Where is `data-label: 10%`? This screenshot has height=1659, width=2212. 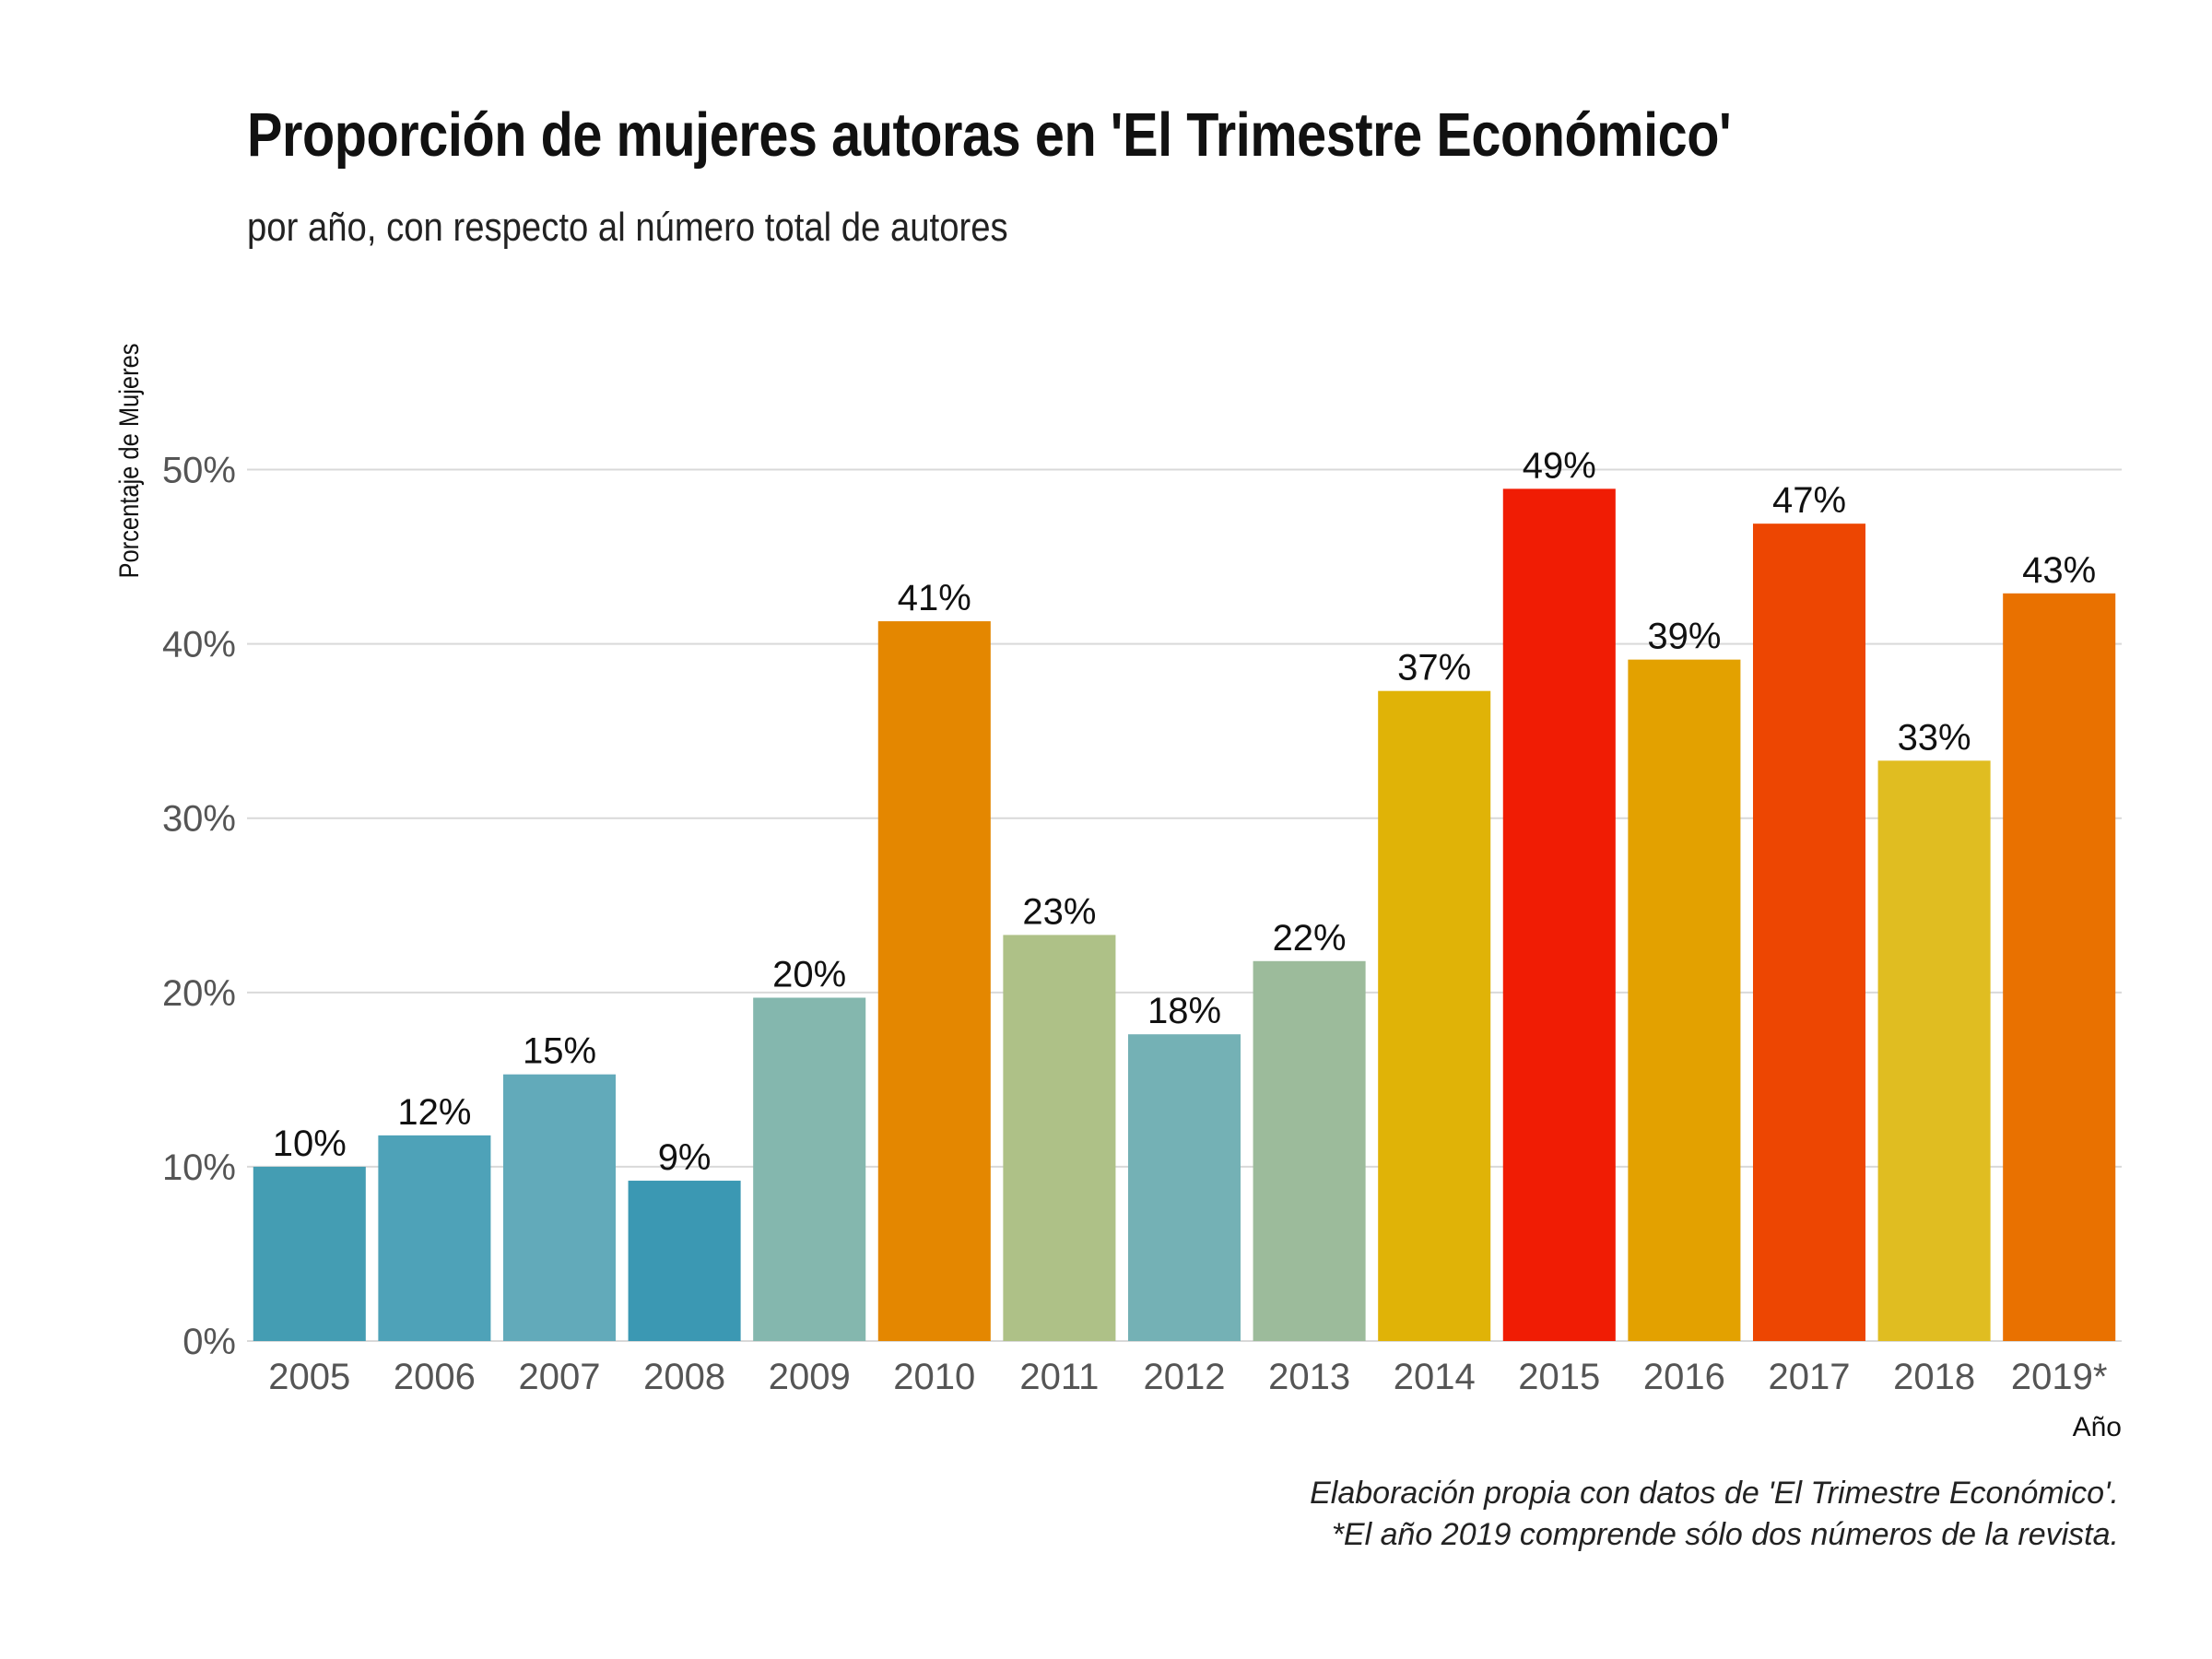
data-label: 10% is located at coordinates (310, 1144).